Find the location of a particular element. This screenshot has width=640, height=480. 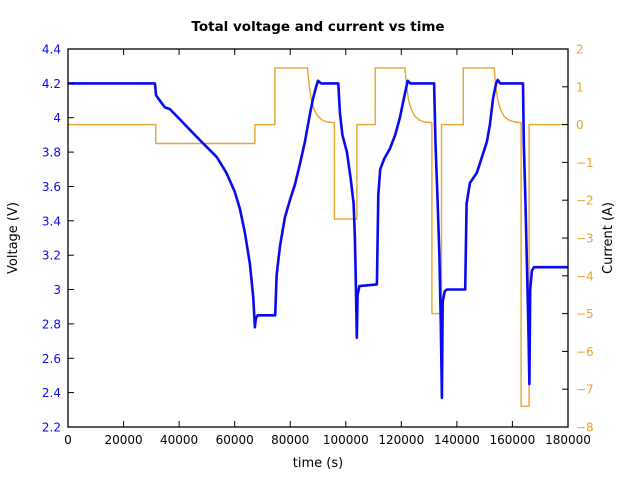

left-y-tick-label: 4 is located at coordinates (57, 118).